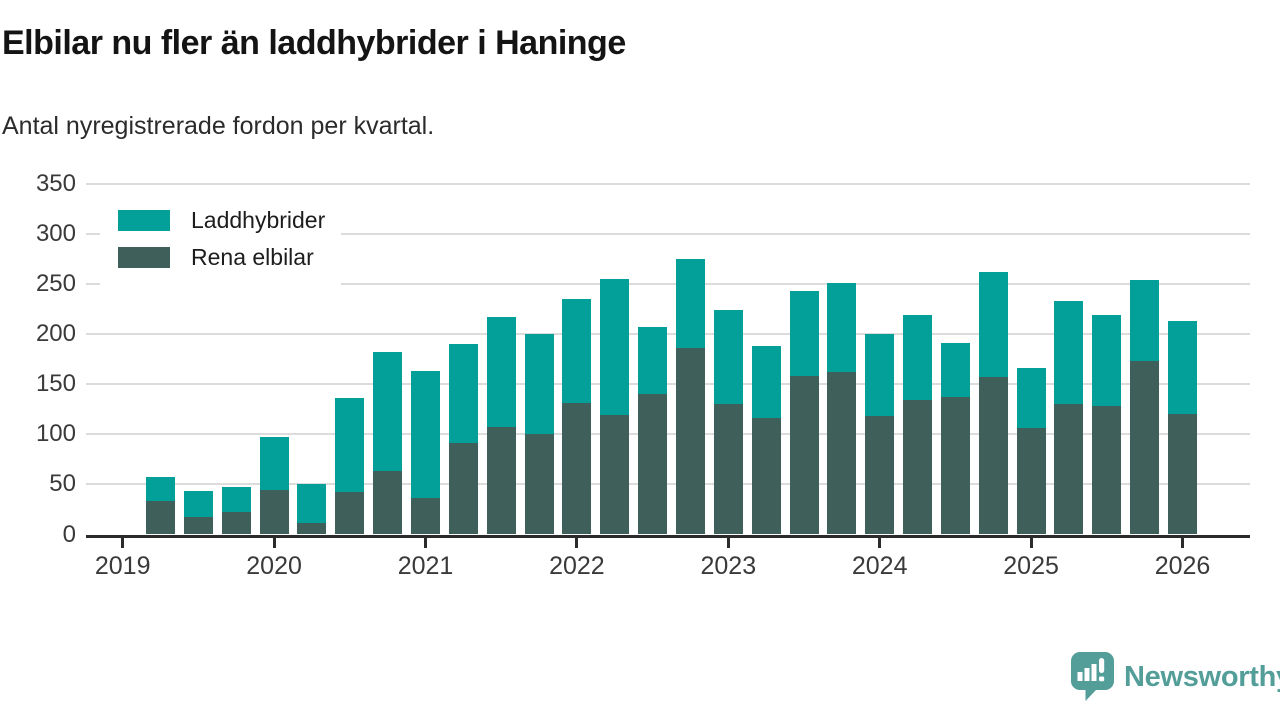  Describe the element at coordinates (1107, 360) in the screenshot. I see `bar-2025-Q3-laddhybrider` at that location.